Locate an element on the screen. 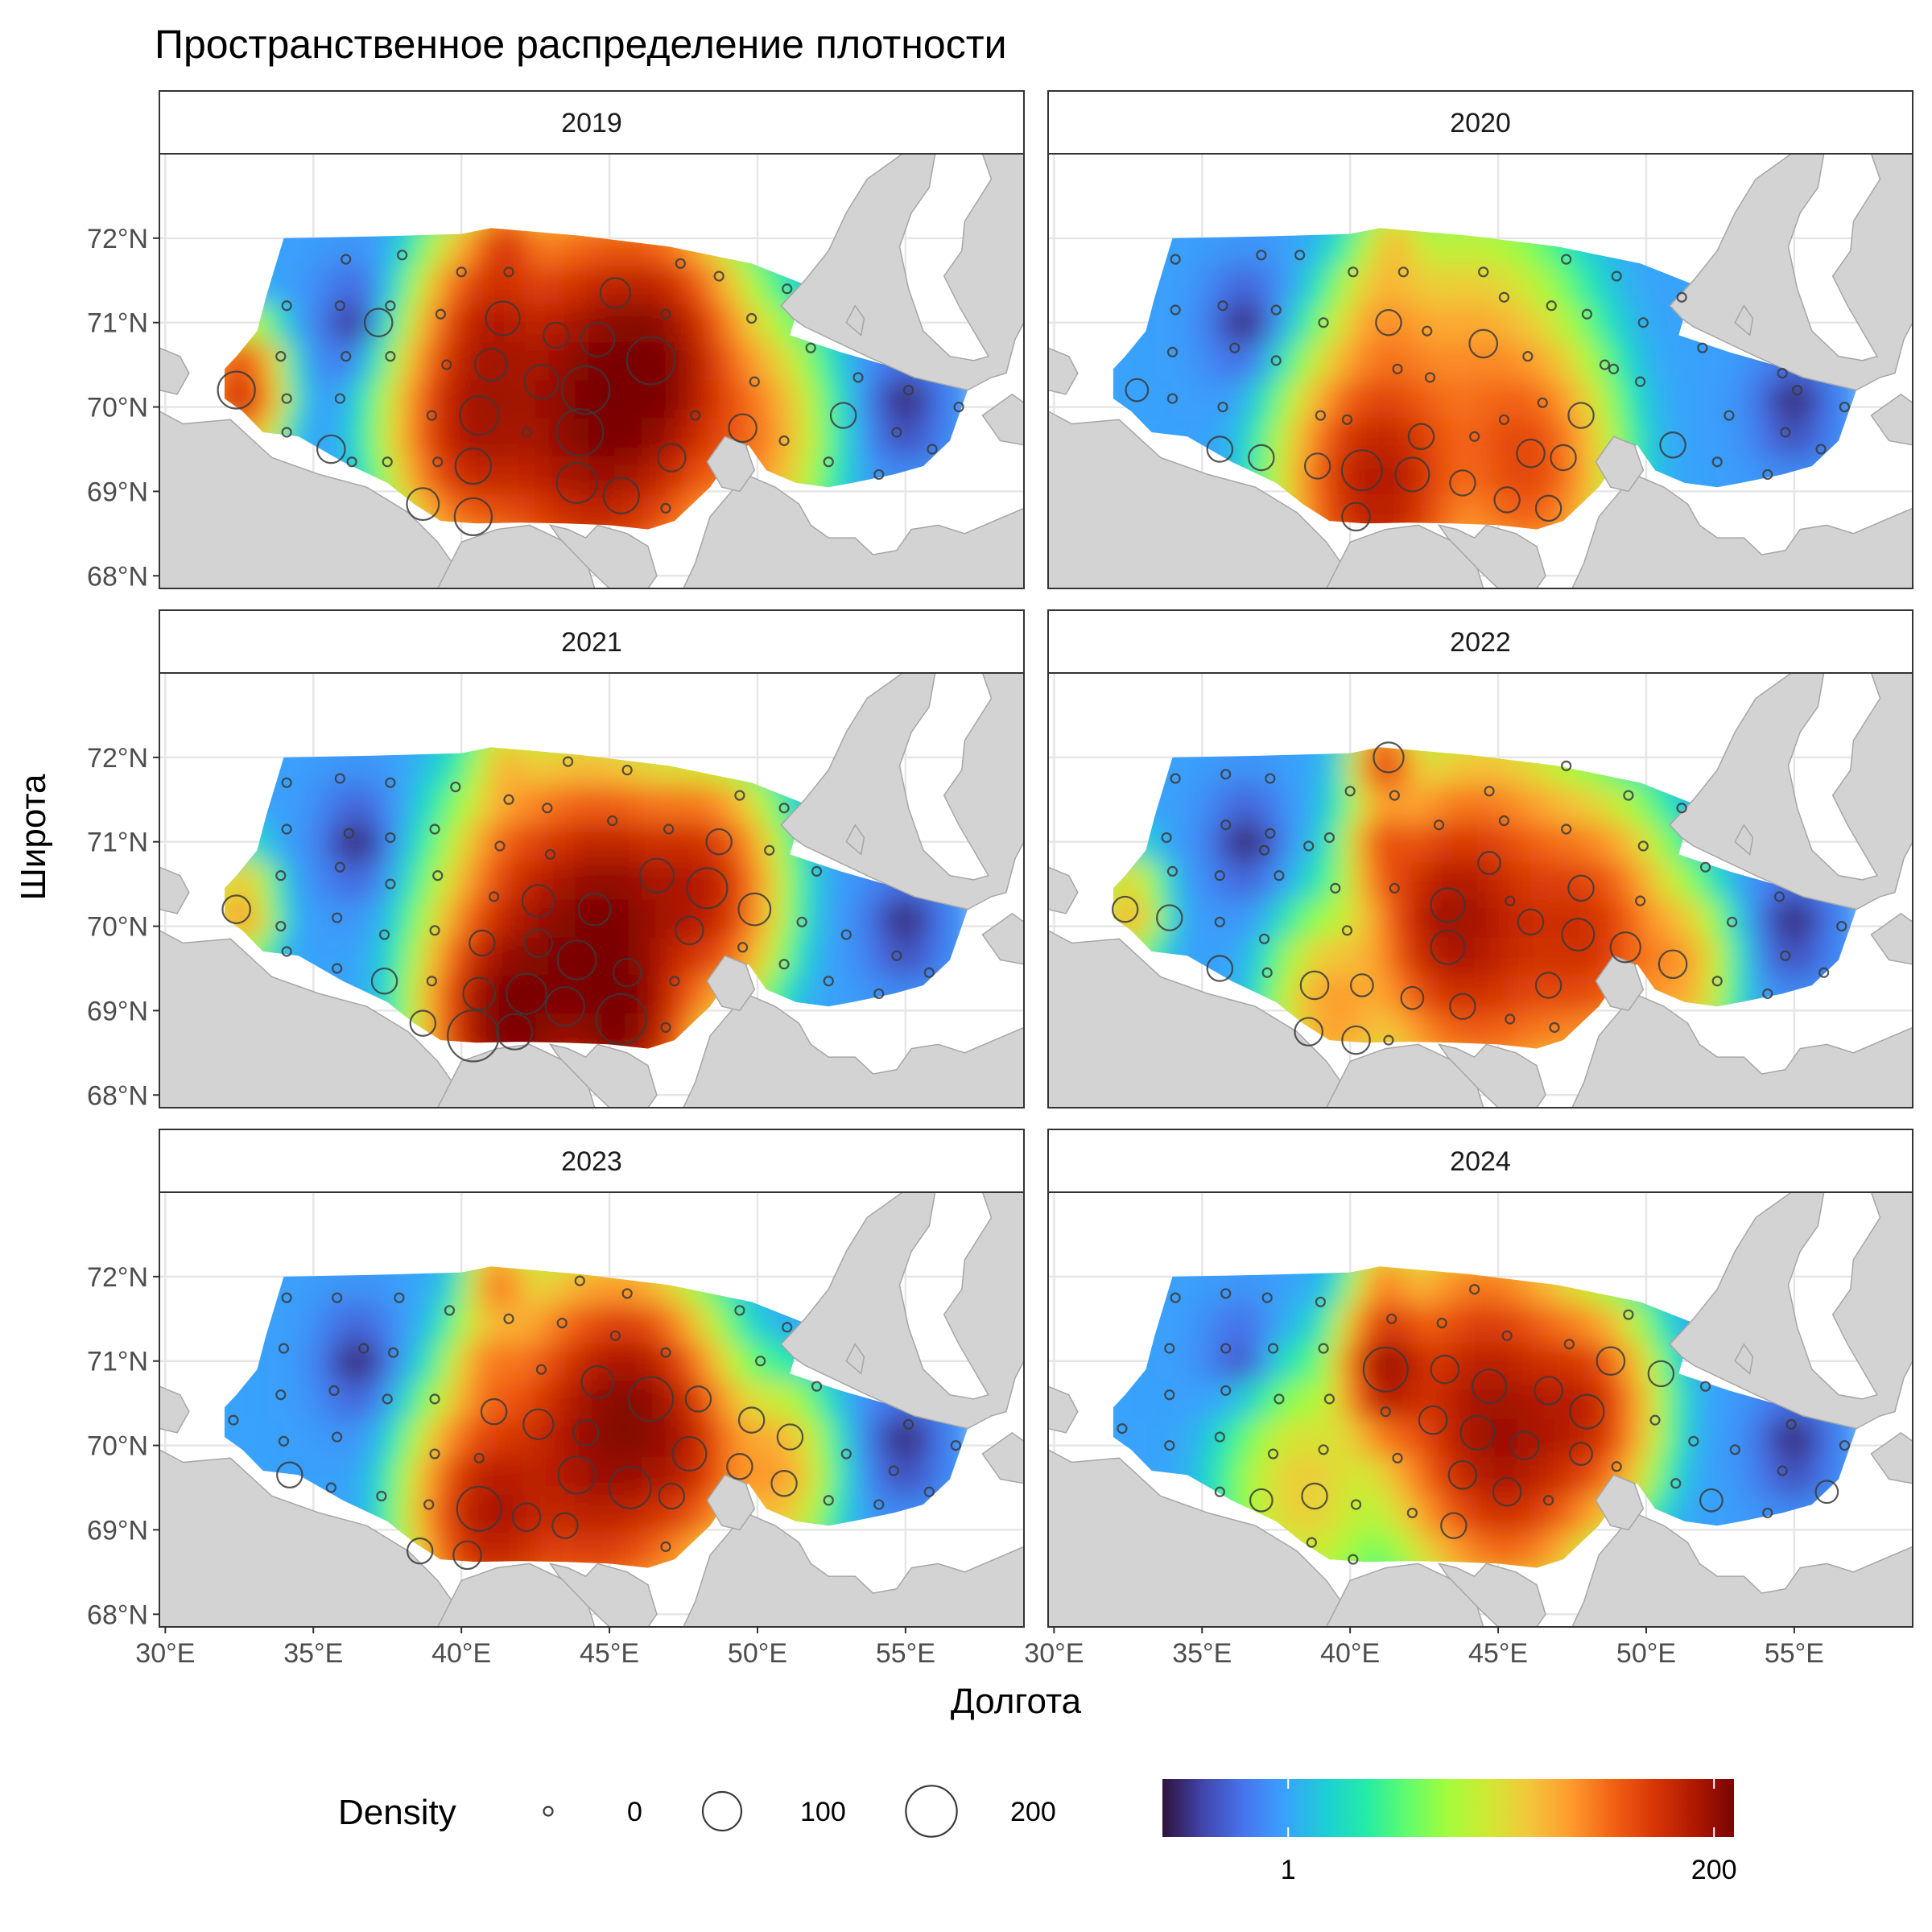  panel-content is located at coordinates (591, 371).